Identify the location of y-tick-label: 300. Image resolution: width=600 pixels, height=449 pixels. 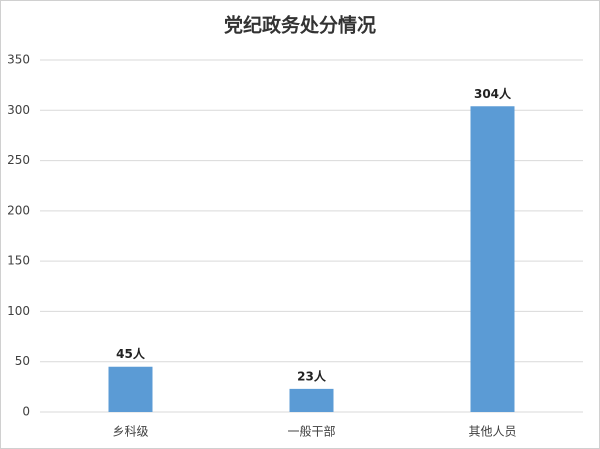
(18, 110).